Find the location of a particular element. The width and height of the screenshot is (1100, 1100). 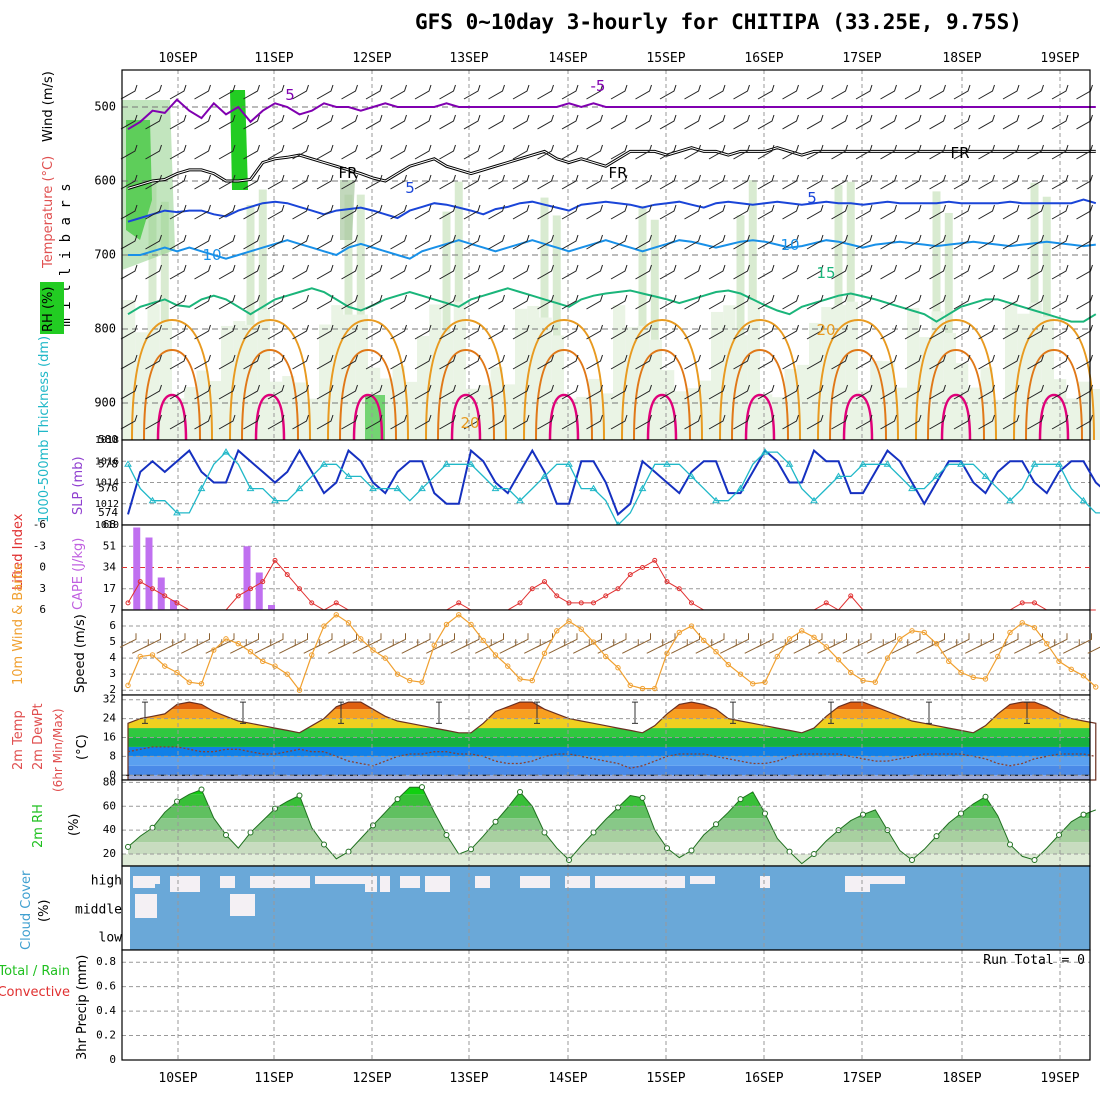

slp-line is located at coordinates (613, 482).